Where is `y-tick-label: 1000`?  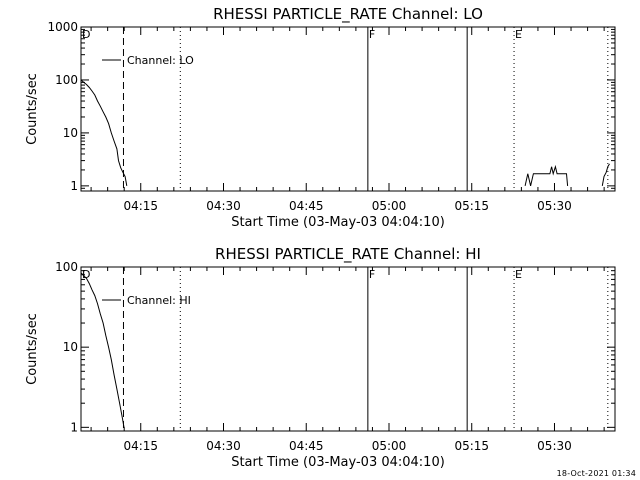
y-tick-label: 1000 is located at coordinates (62, 27).